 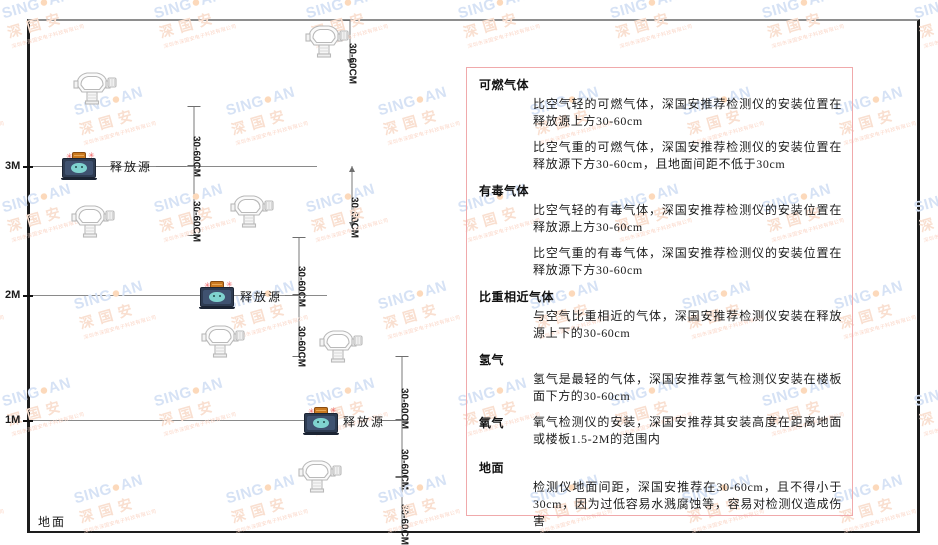 What do you see at coordinates (172, 420) in the screenshot?
I see `level-rule-1m` at bounding box center [172, 420].